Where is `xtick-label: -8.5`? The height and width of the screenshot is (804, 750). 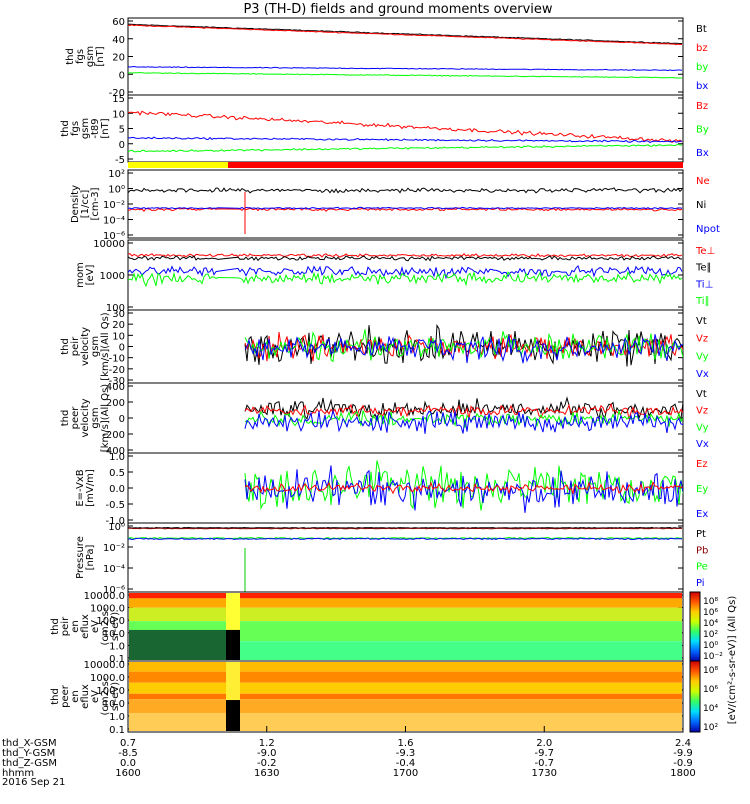 xtick-label: -8.5 is located at coordinates (128, 753).